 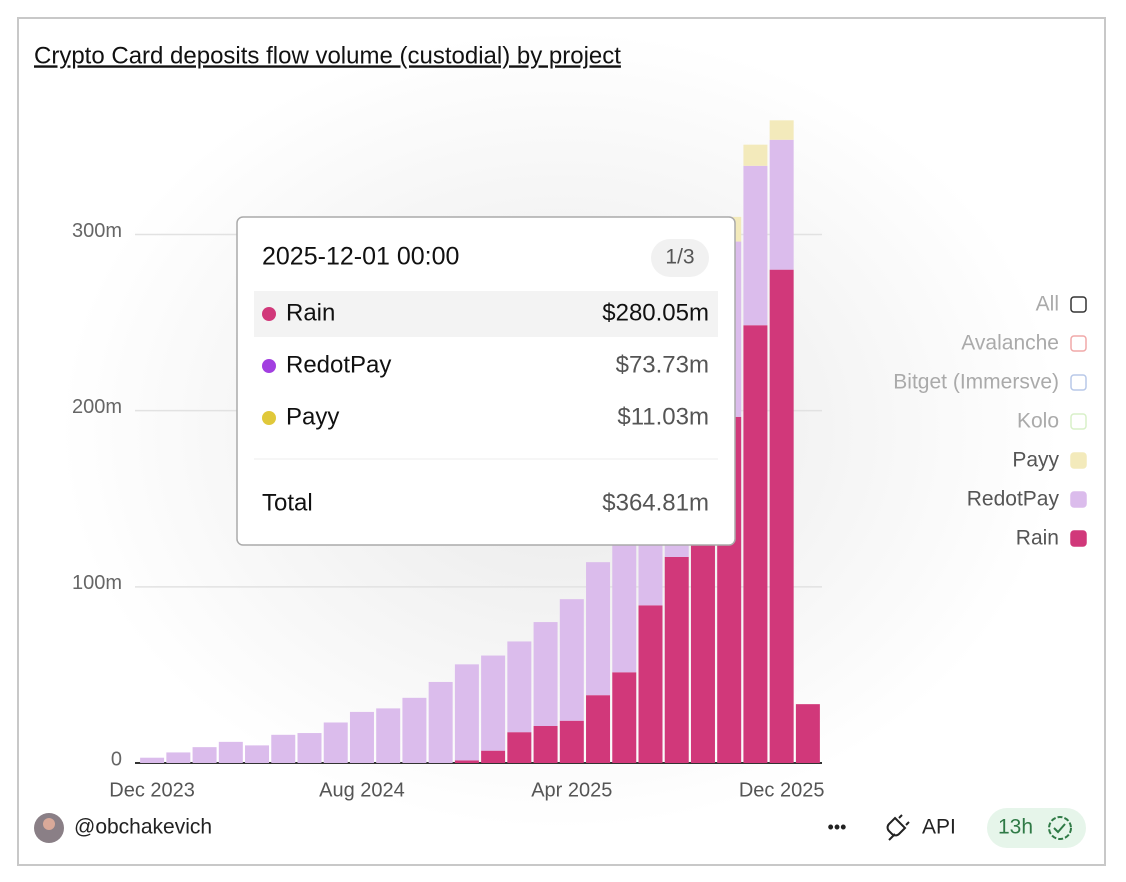 I want to click on age-icon, so click(x=1060, y=828).